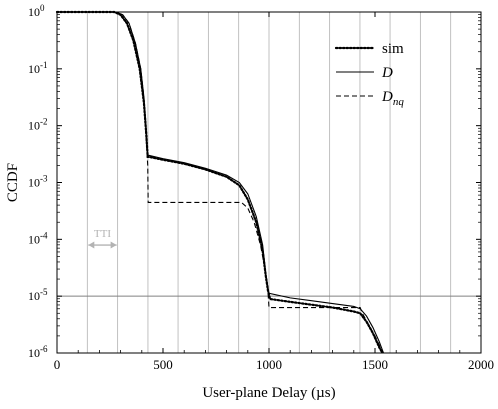 This screenshot has height=409, width=498. I want to click on legend-label: sim, so click(393, 49).